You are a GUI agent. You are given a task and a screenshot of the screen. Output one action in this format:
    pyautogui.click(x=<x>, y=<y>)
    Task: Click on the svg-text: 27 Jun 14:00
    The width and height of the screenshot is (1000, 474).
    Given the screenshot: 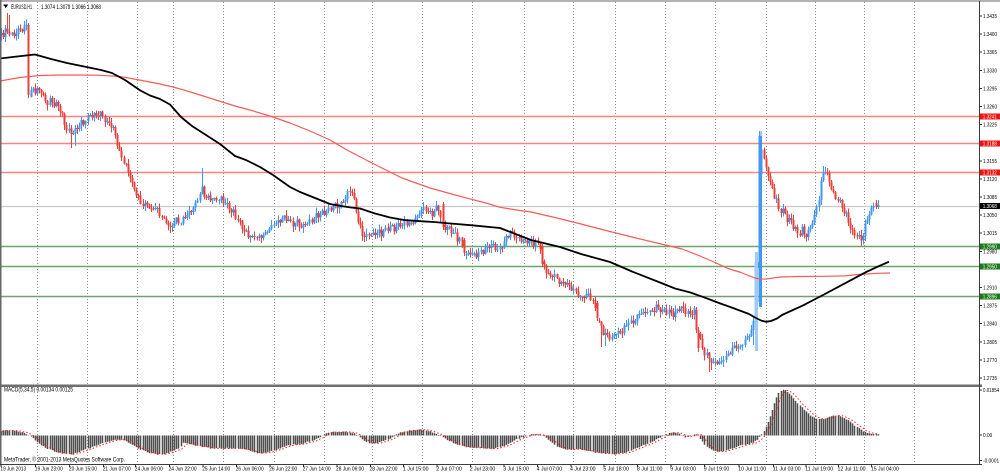 What is the action you would take?
    pyautogui.click(x=317, y=470)
    